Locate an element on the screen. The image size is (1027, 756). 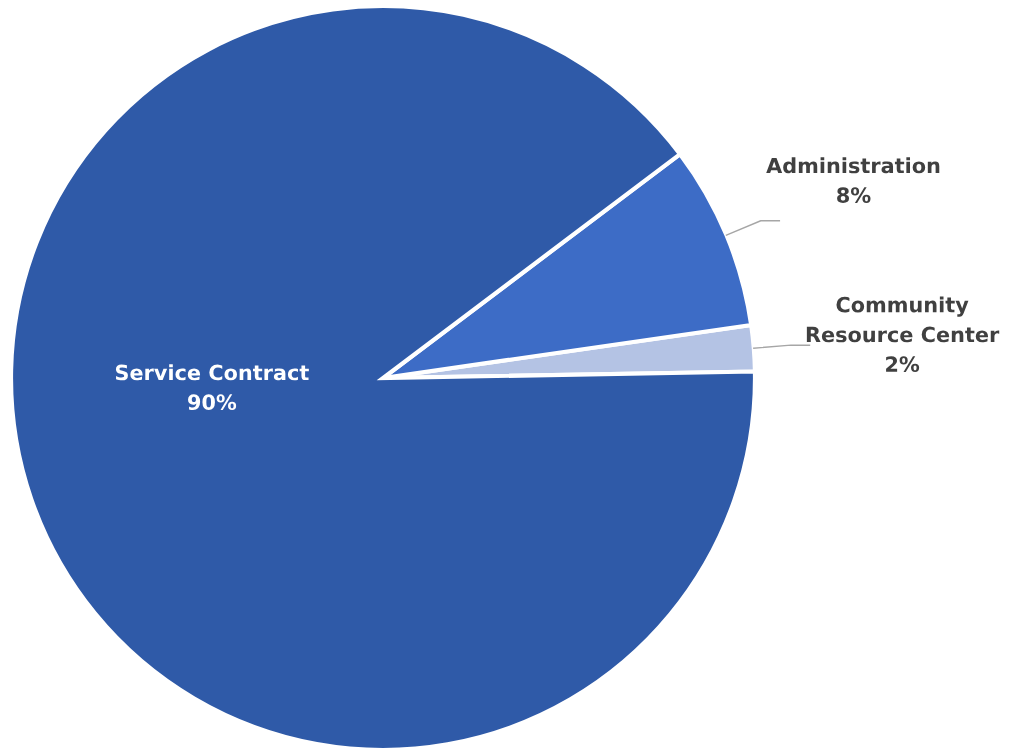
slice-label: Service Contract is located at coordinates (212, 372).